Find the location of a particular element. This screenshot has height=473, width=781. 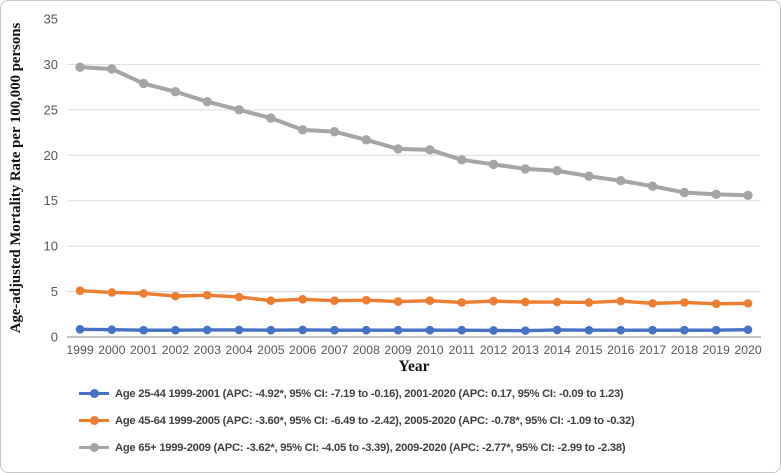

point-age-65-2000 is located at coordinates (112, 69).